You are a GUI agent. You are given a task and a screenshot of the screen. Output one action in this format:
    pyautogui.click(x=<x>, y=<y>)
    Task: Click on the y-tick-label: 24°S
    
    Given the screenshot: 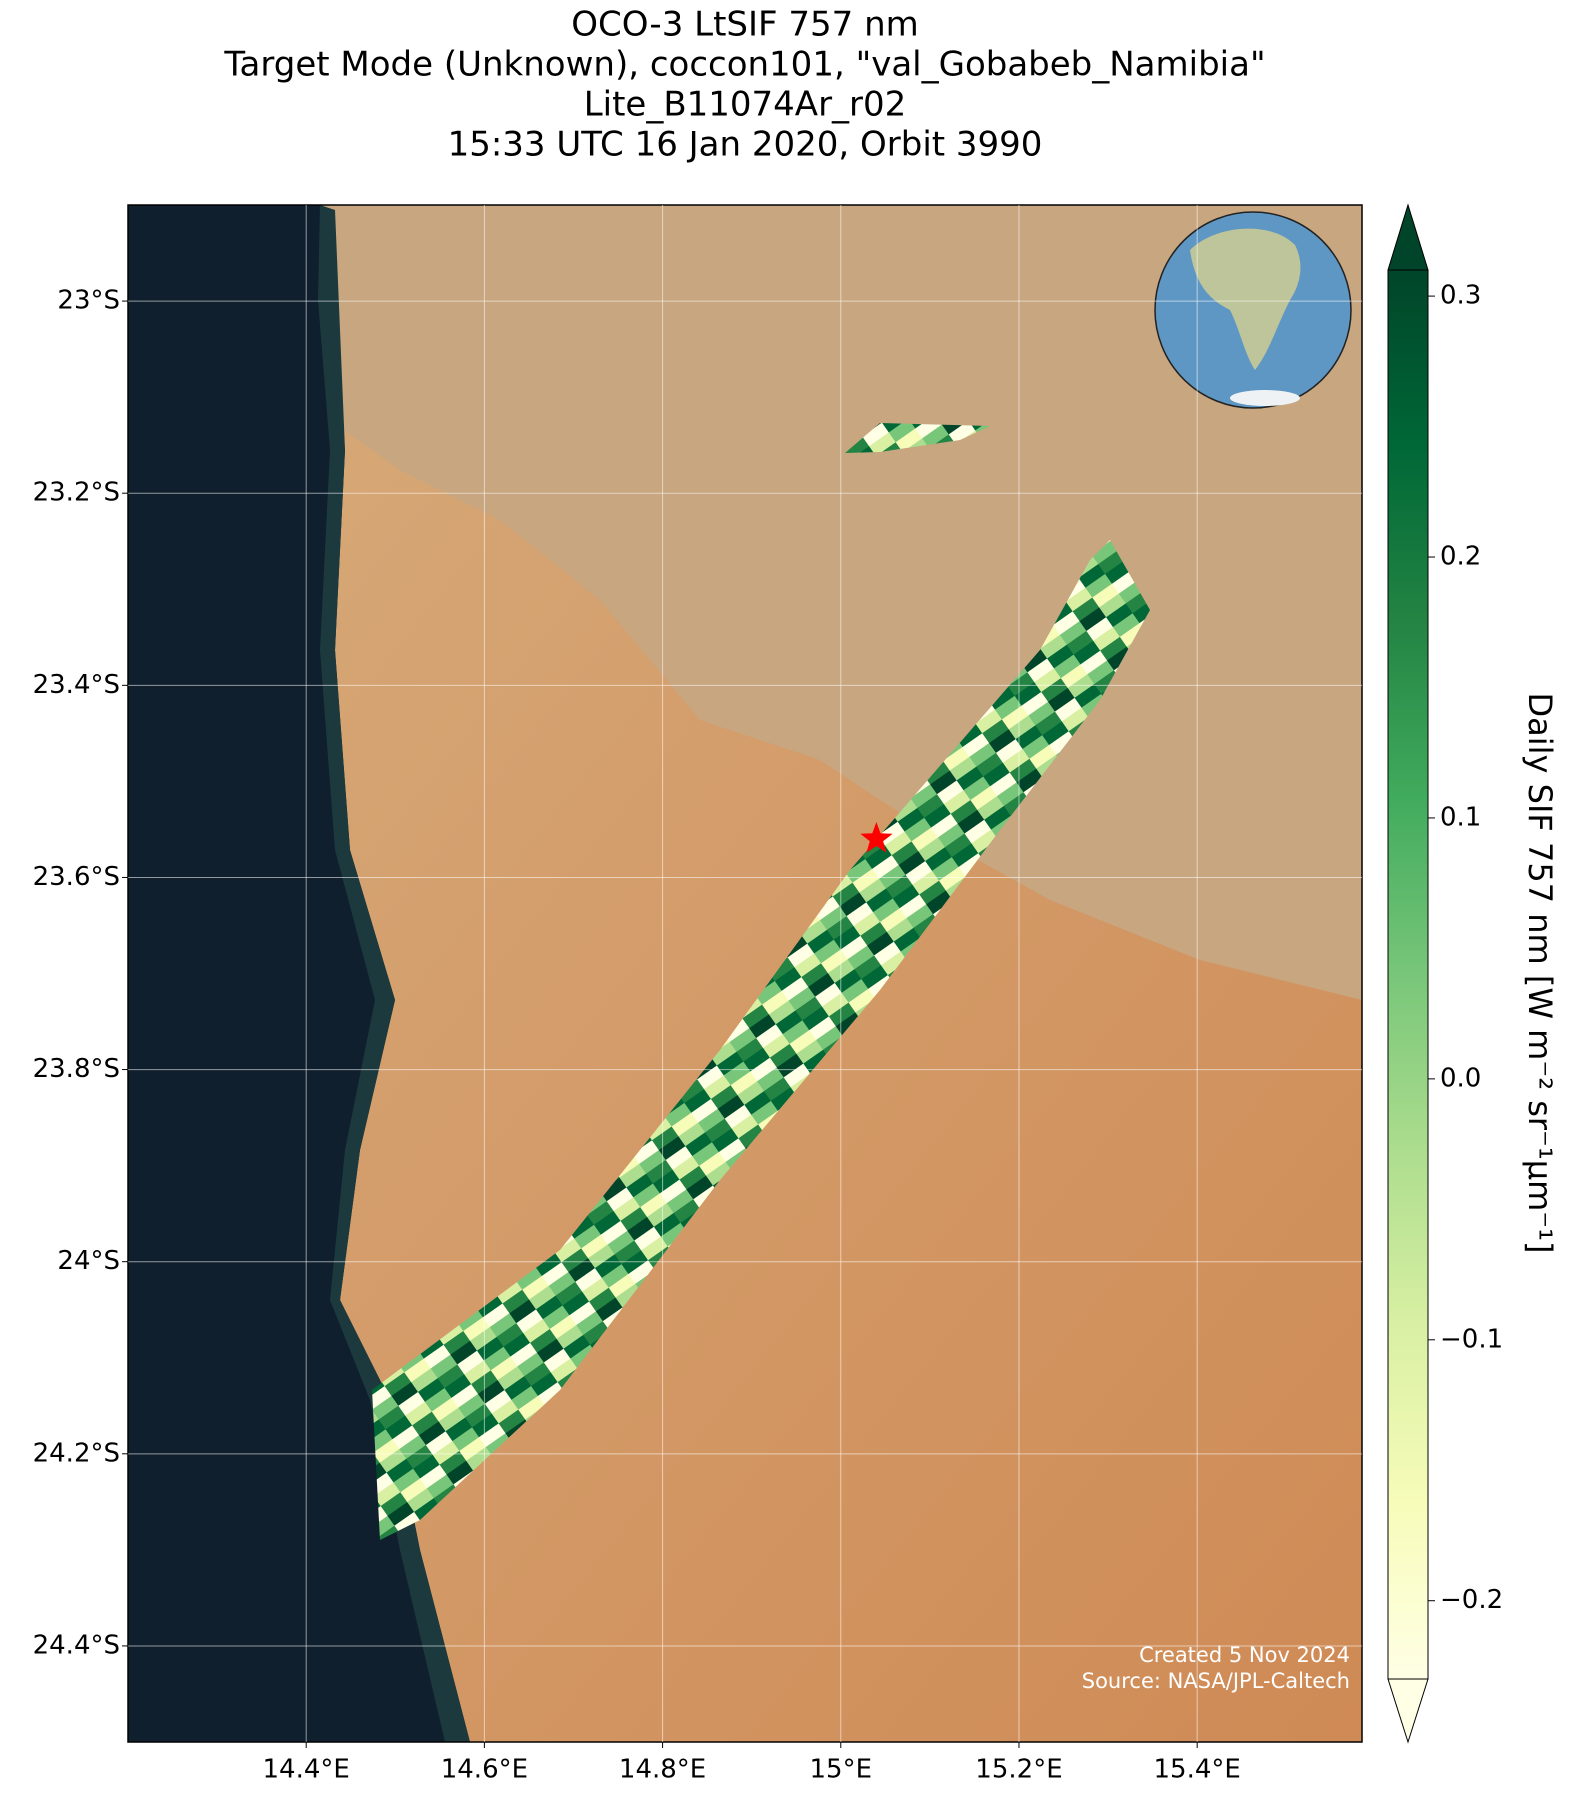 What is the action you would take?
    pyautogui.click(x=88, y=1261)
    